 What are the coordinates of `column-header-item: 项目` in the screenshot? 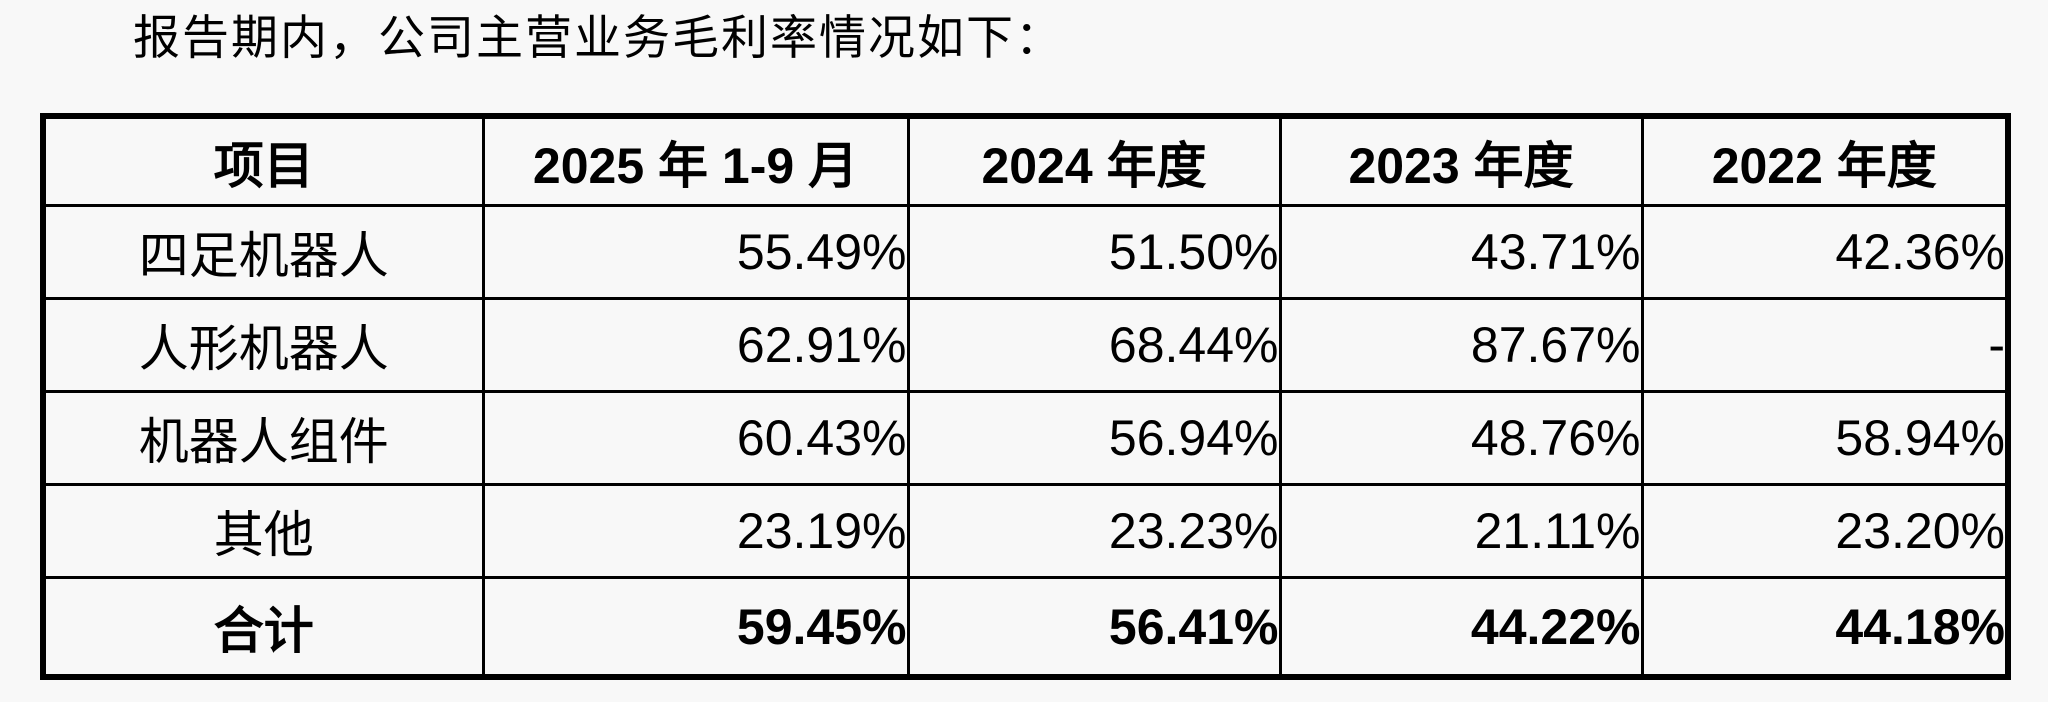 It's located at (263, 160).